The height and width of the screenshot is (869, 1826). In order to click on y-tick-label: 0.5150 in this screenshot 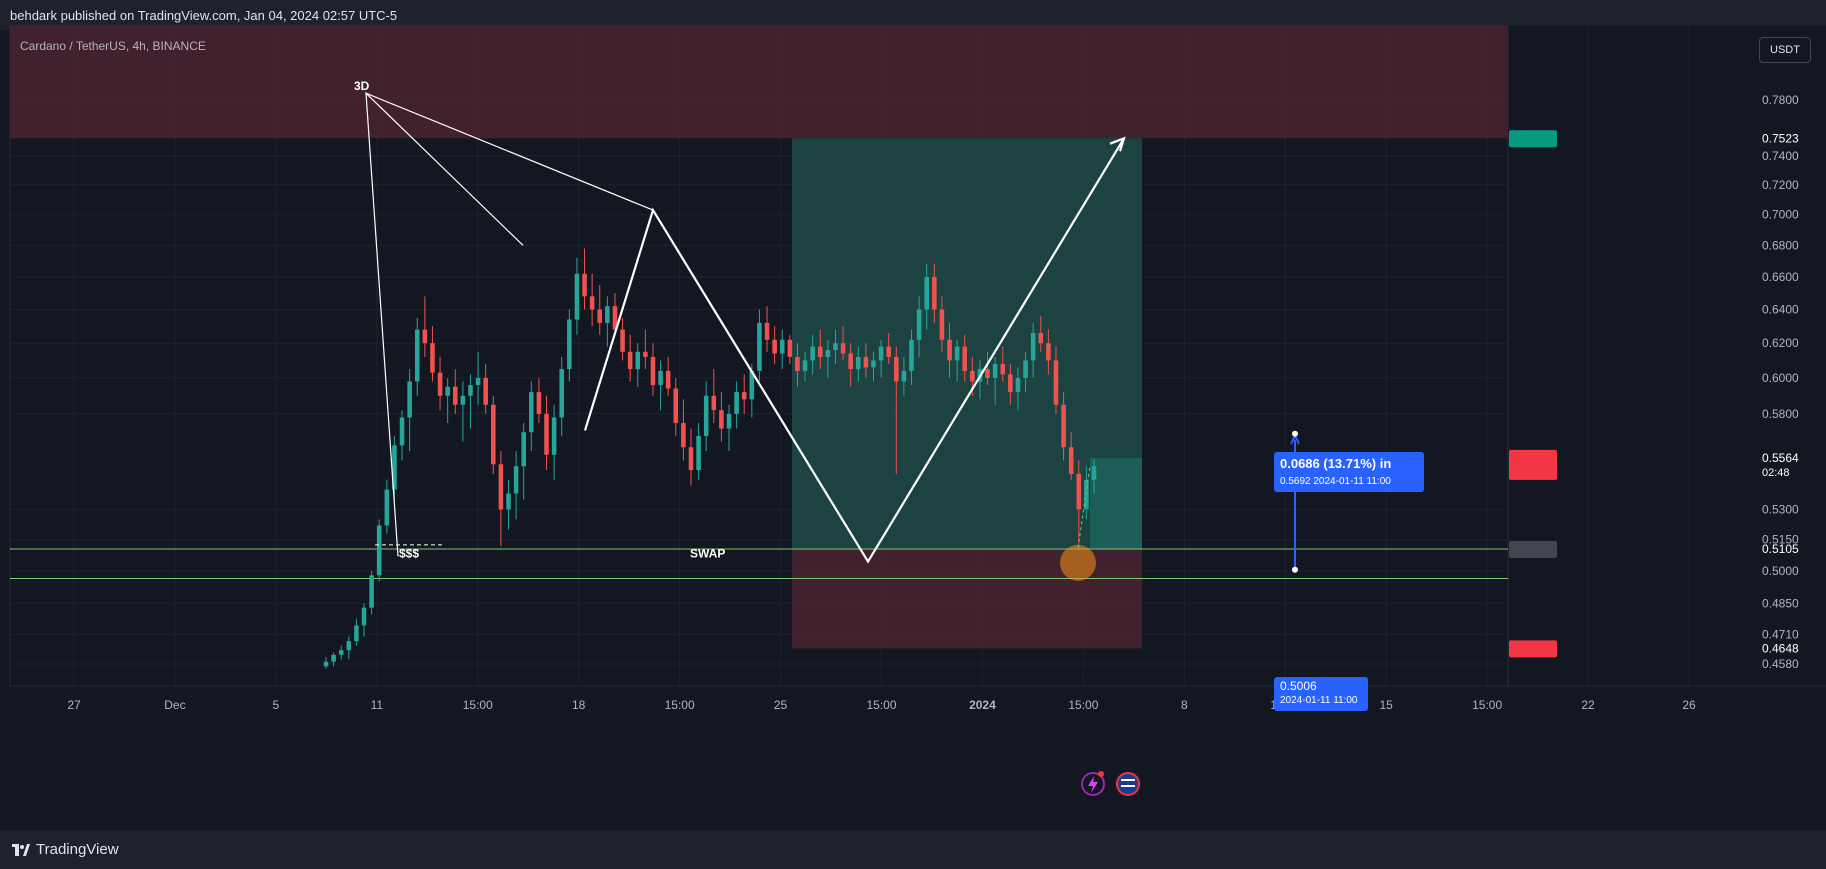, I will do `click(1780, 540)`.